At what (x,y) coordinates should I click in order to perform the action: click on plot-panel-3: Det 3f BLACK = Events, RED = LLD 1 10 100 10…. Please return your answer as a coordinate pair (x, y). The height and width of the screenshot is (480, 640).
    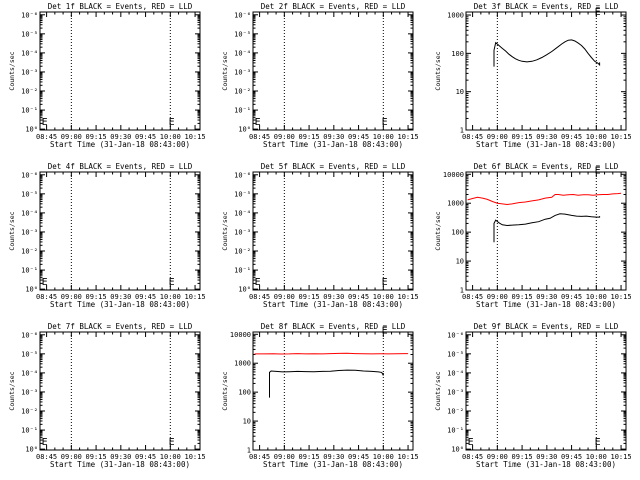
    Looking at the image, I should click on (533, 75).